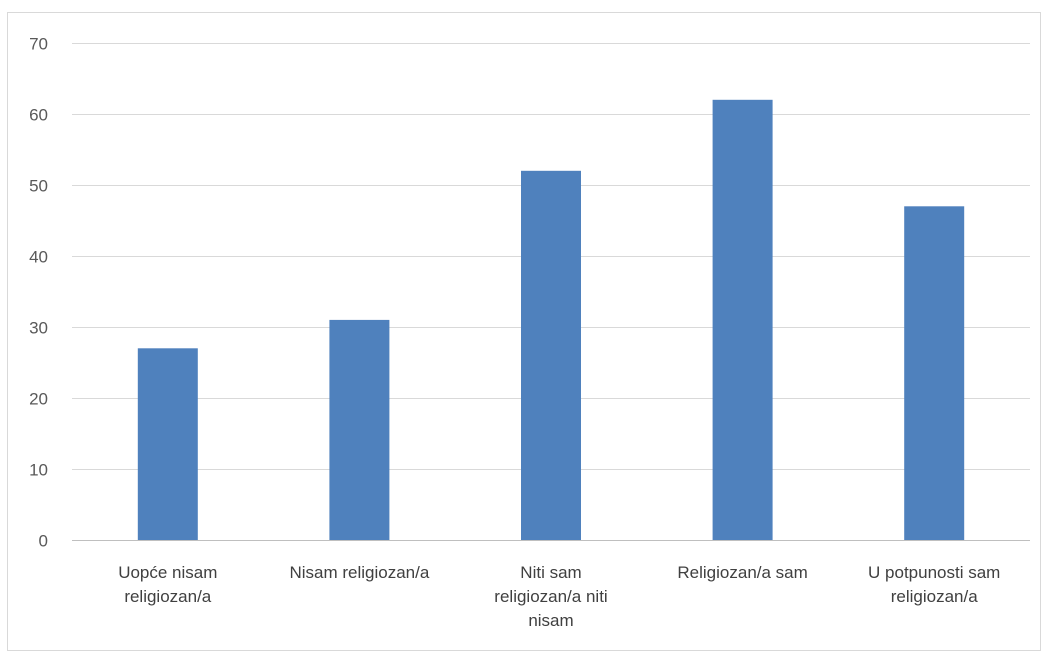 The height and width of the screenshot is (652, 1048). Describe the element at coordinates (934, 572) in the screenshot. I see `x-tick-label-line: U potpunosti sam` at that location.